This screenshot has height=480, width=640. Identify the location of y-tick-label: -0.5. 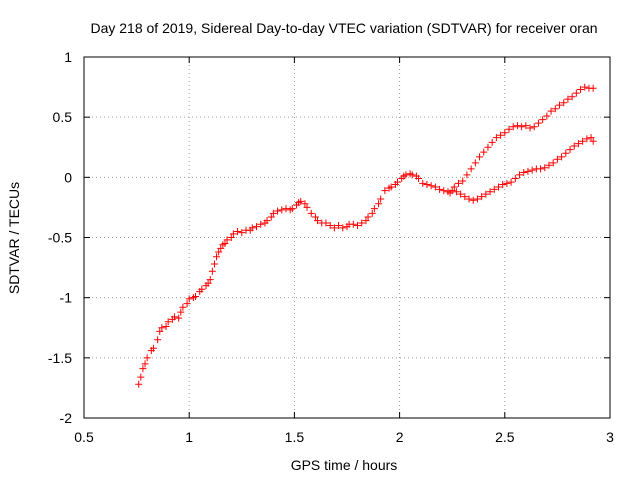
(60, 238).